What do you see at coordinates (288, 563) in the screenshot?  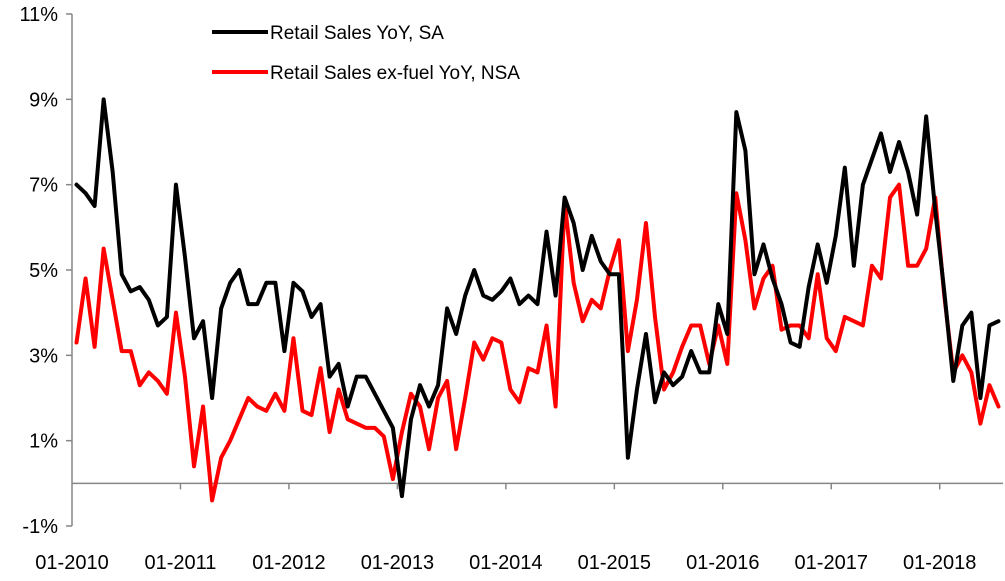 I see `x-tick-label: 01-2012` at bounding box center [288, 563].